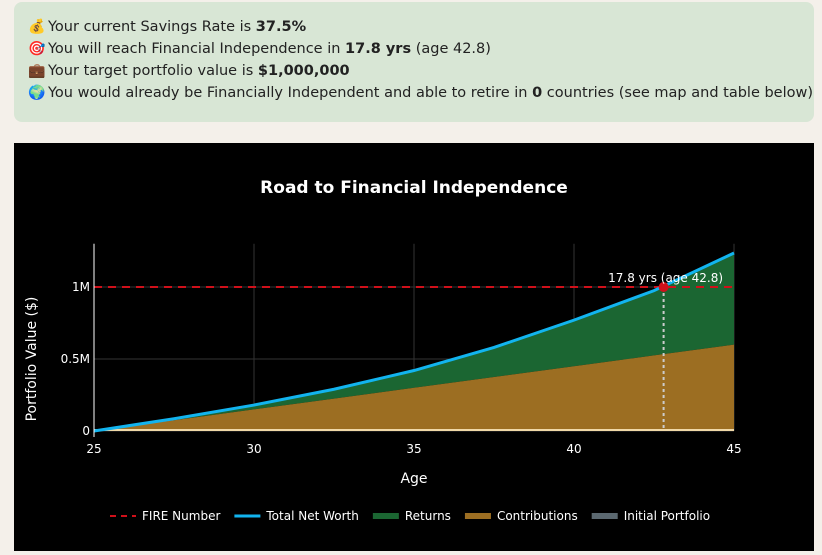 The width and height of the screenshot is (822, 555). I want to click on legend-item-label: Total Net Worth, so click(311, 516).